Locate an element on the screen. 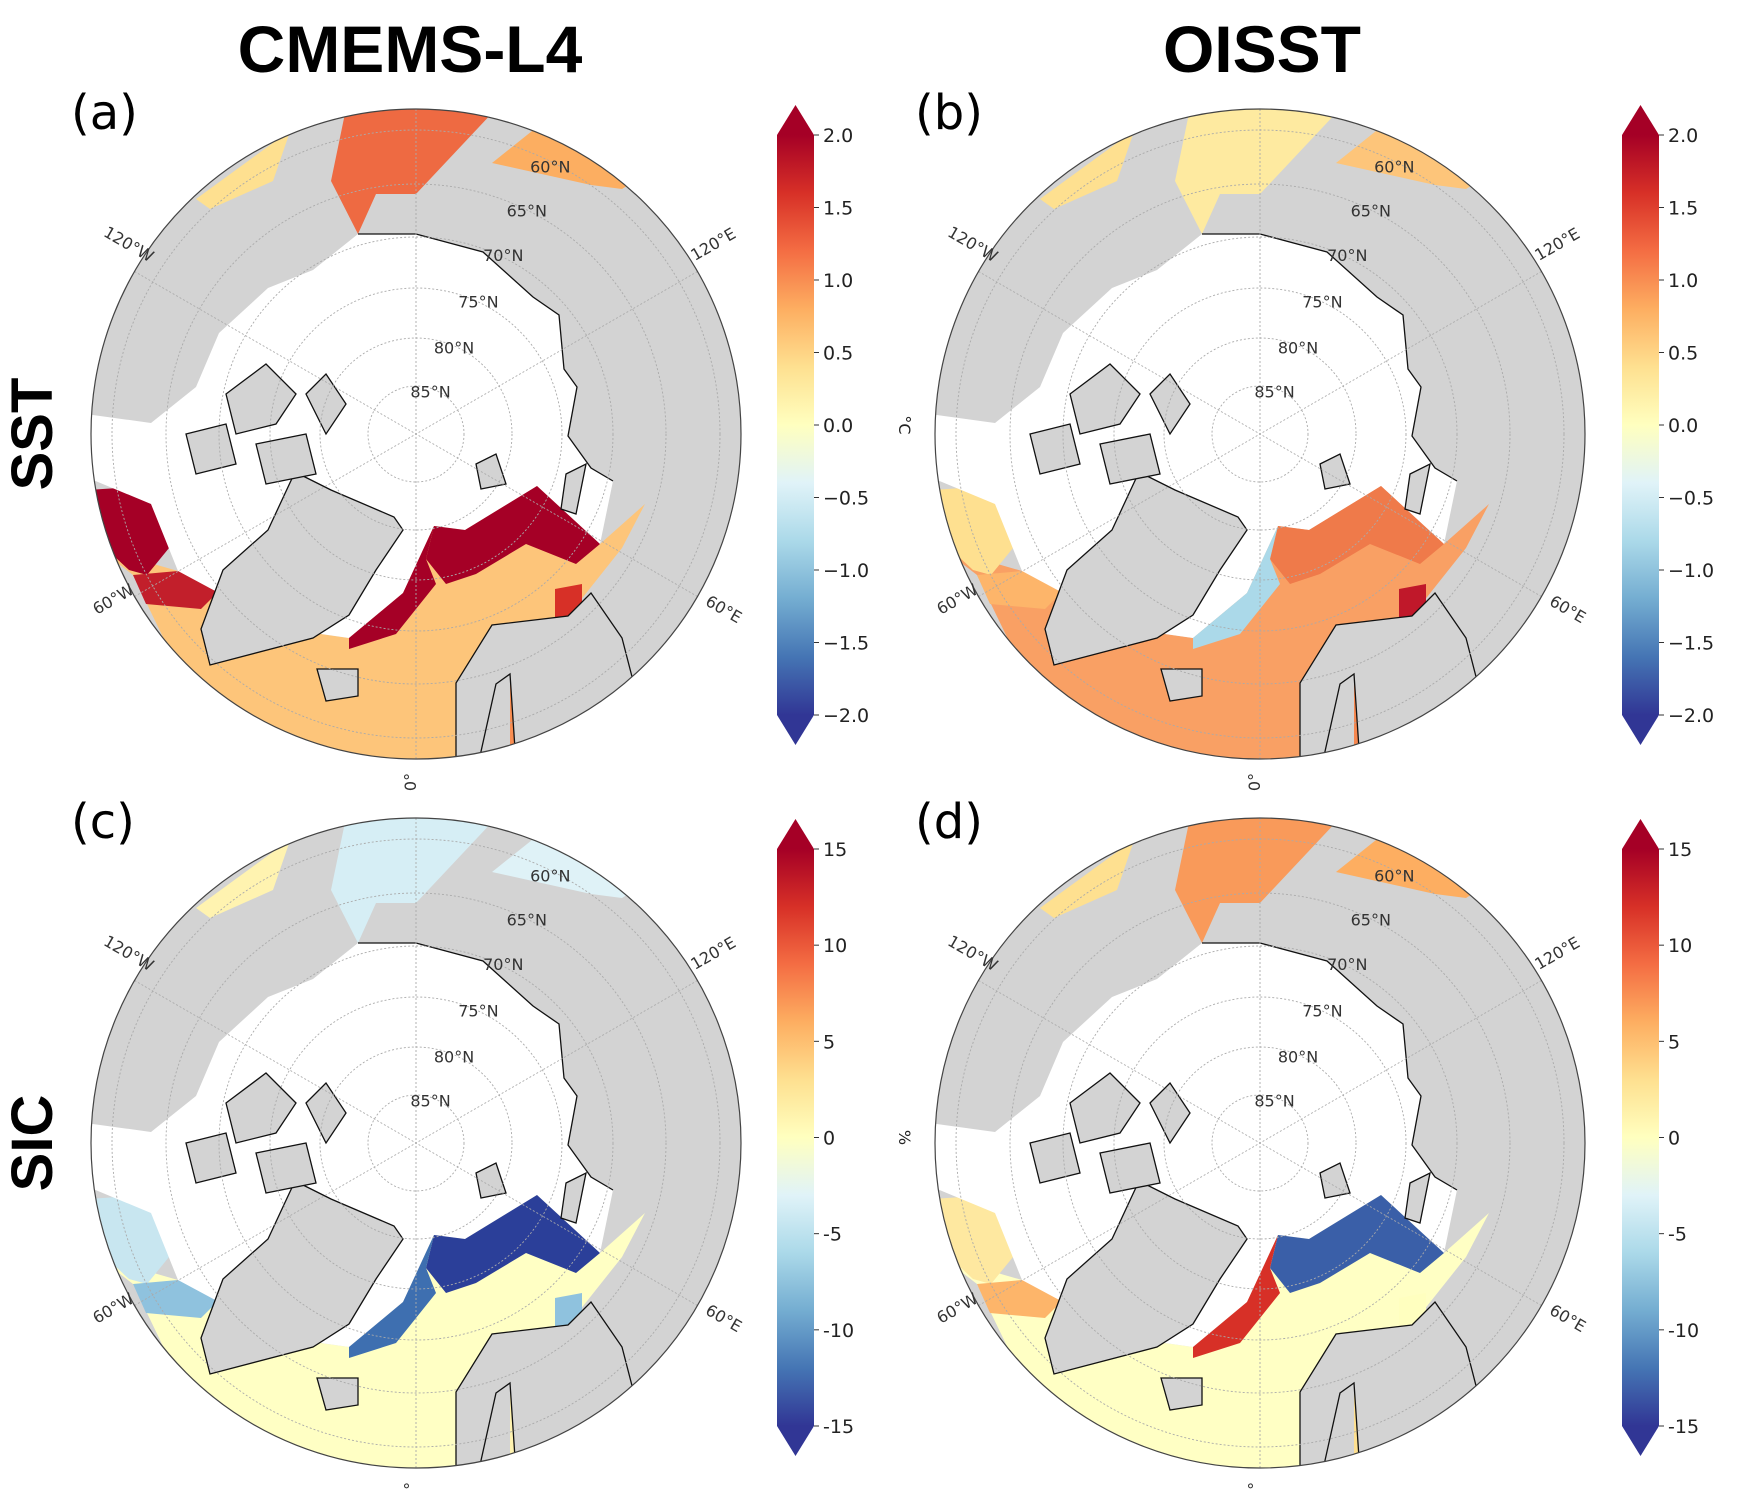 This screenshot has width=1739, height=1490. colorbar-tick-label: 0 is located at coordinates (1674, 1139).